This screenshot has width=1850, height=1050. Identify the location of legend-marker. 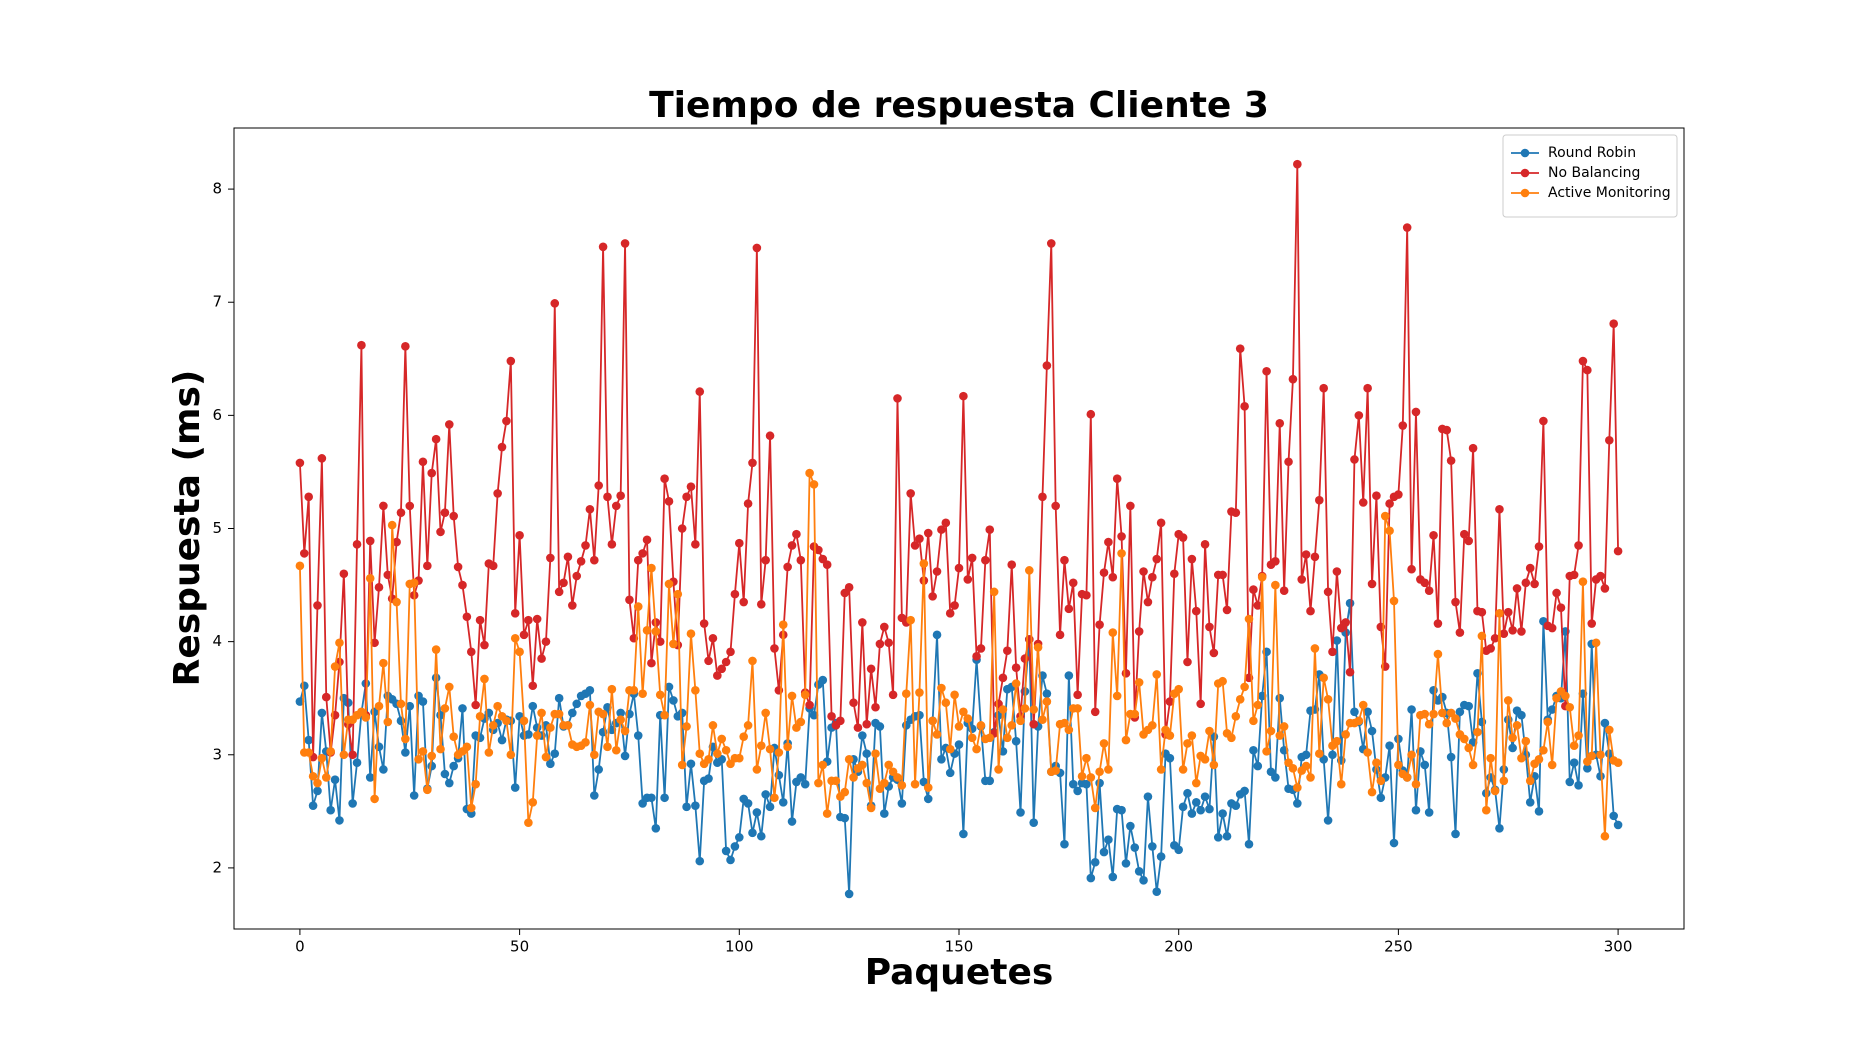
(1525, 153).